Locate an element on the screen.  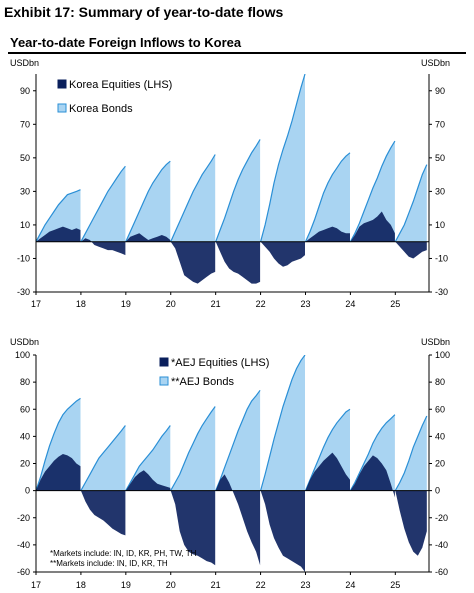
left-tick-label-1-8: -60 is located at coordinates (23, 572).